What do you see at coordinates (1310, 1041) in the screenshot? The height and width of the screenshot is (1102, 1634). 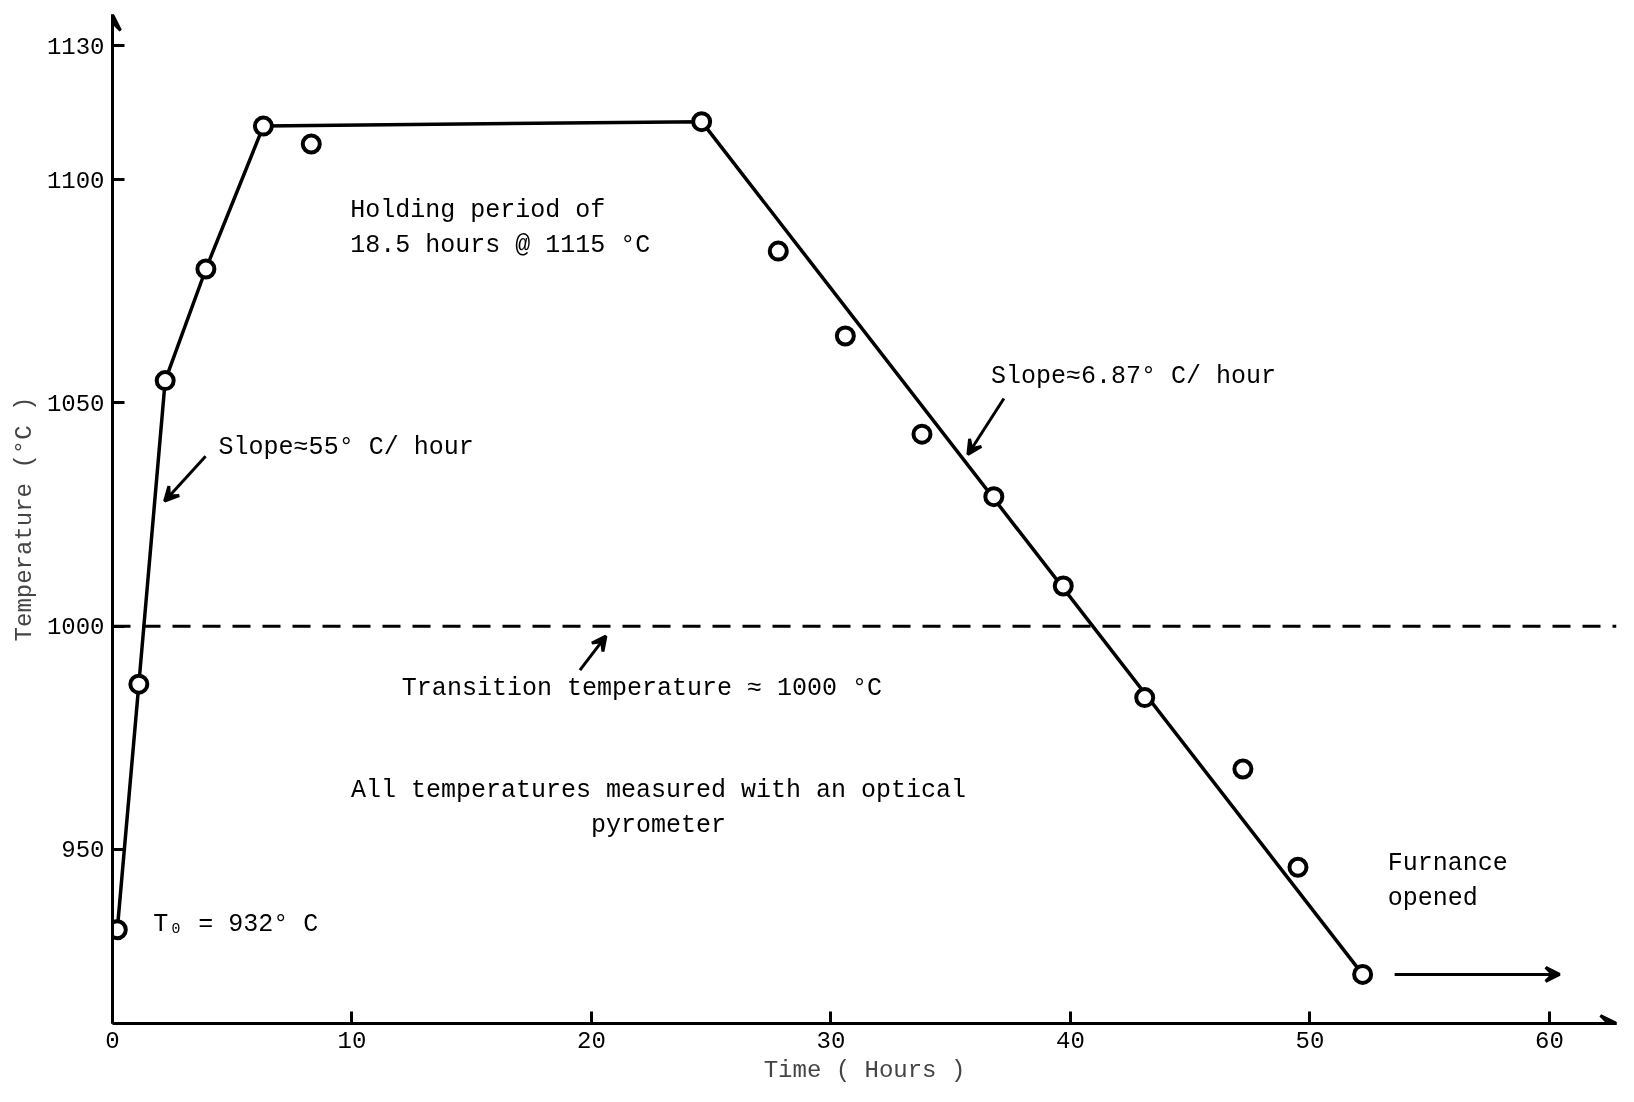 I see `x-tick-label: 50` at bounding box center [1310, 1041].